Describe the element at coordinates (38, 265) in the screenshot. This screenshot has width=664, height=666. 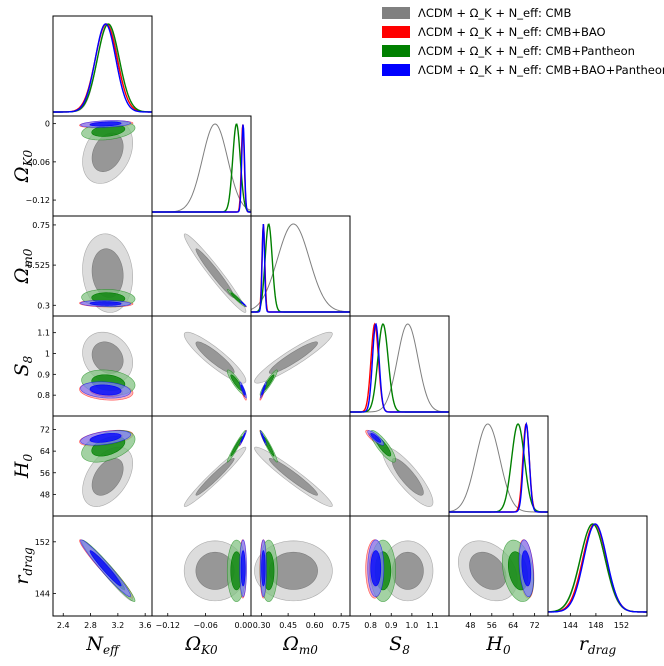
I see `y-tick-label: 0.525` at that location.